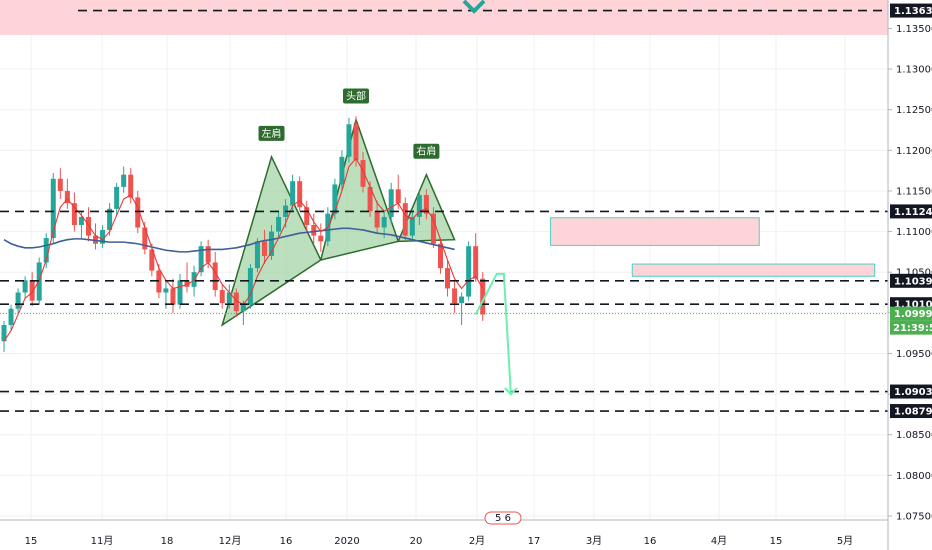 This screenshot has width=932, height=550. What do you see at coordinates (272, 133) in the screenshot?
I see `pattern-label: 左肩` at bounding box center [272, 133].